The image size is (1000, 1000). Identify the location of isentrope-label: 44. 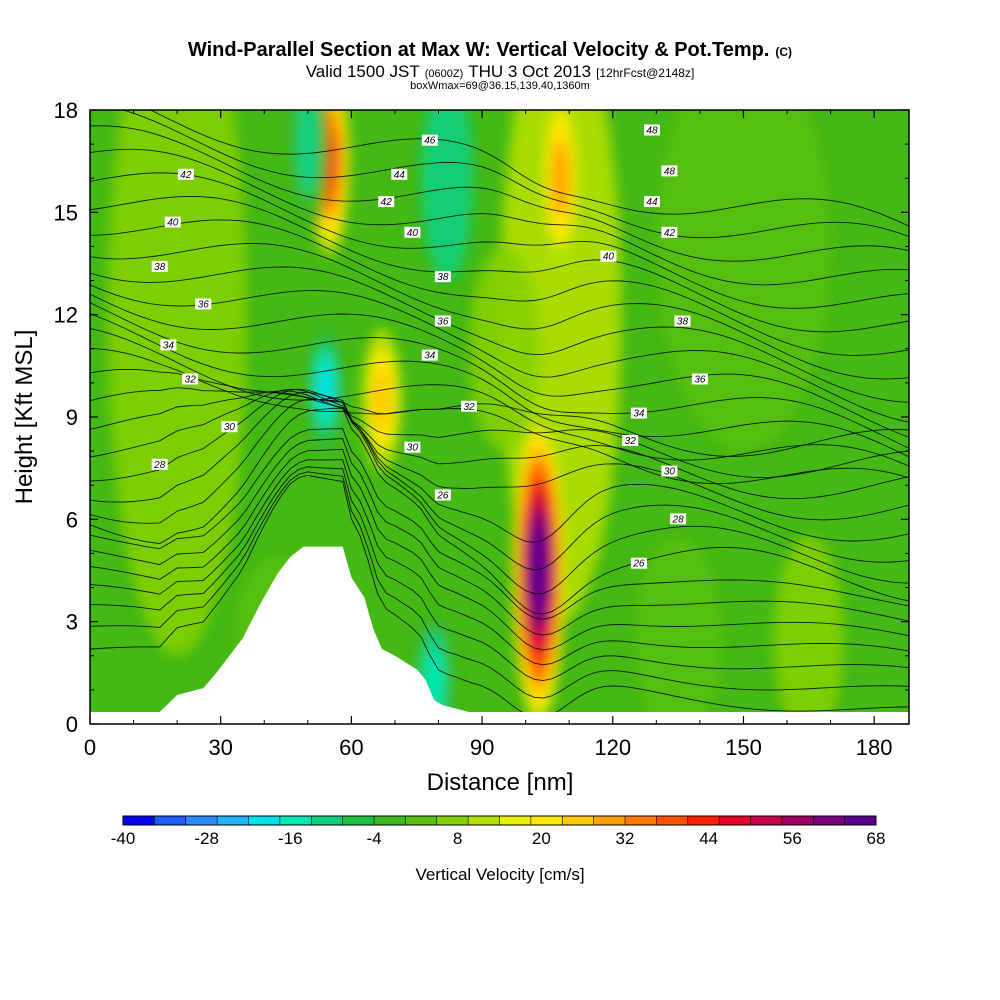
(399, 174).